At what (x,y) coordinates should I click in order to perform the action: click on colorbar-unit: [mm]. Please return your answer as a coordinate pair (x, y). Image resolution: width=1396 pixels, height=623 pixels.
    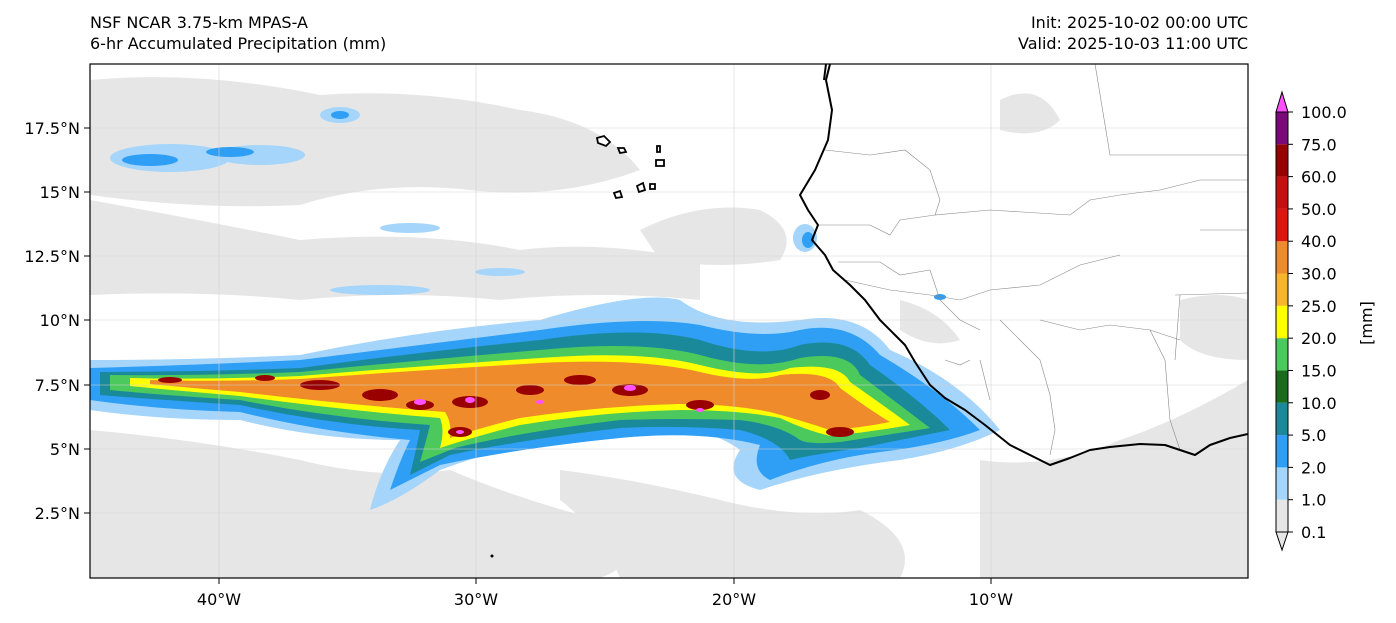
    Looking at the image, I should click on (1366, 323).